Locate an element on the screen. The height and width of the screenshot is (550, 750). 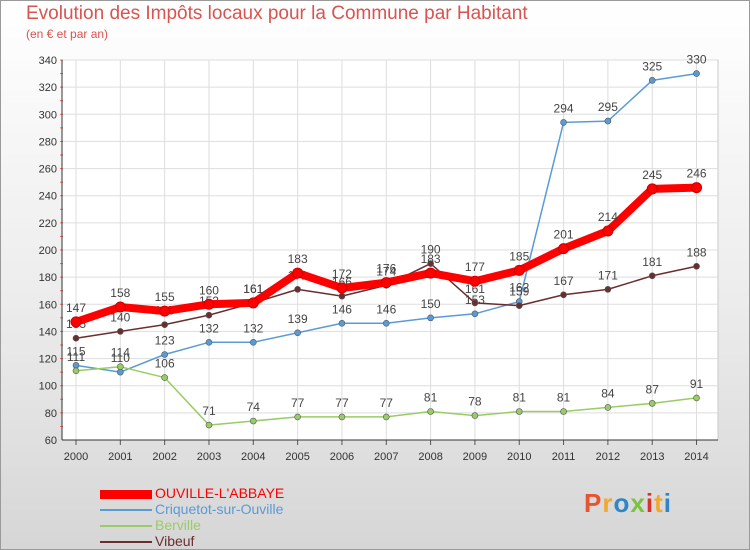
data-label: 185 is located at coordinates (519, 256).